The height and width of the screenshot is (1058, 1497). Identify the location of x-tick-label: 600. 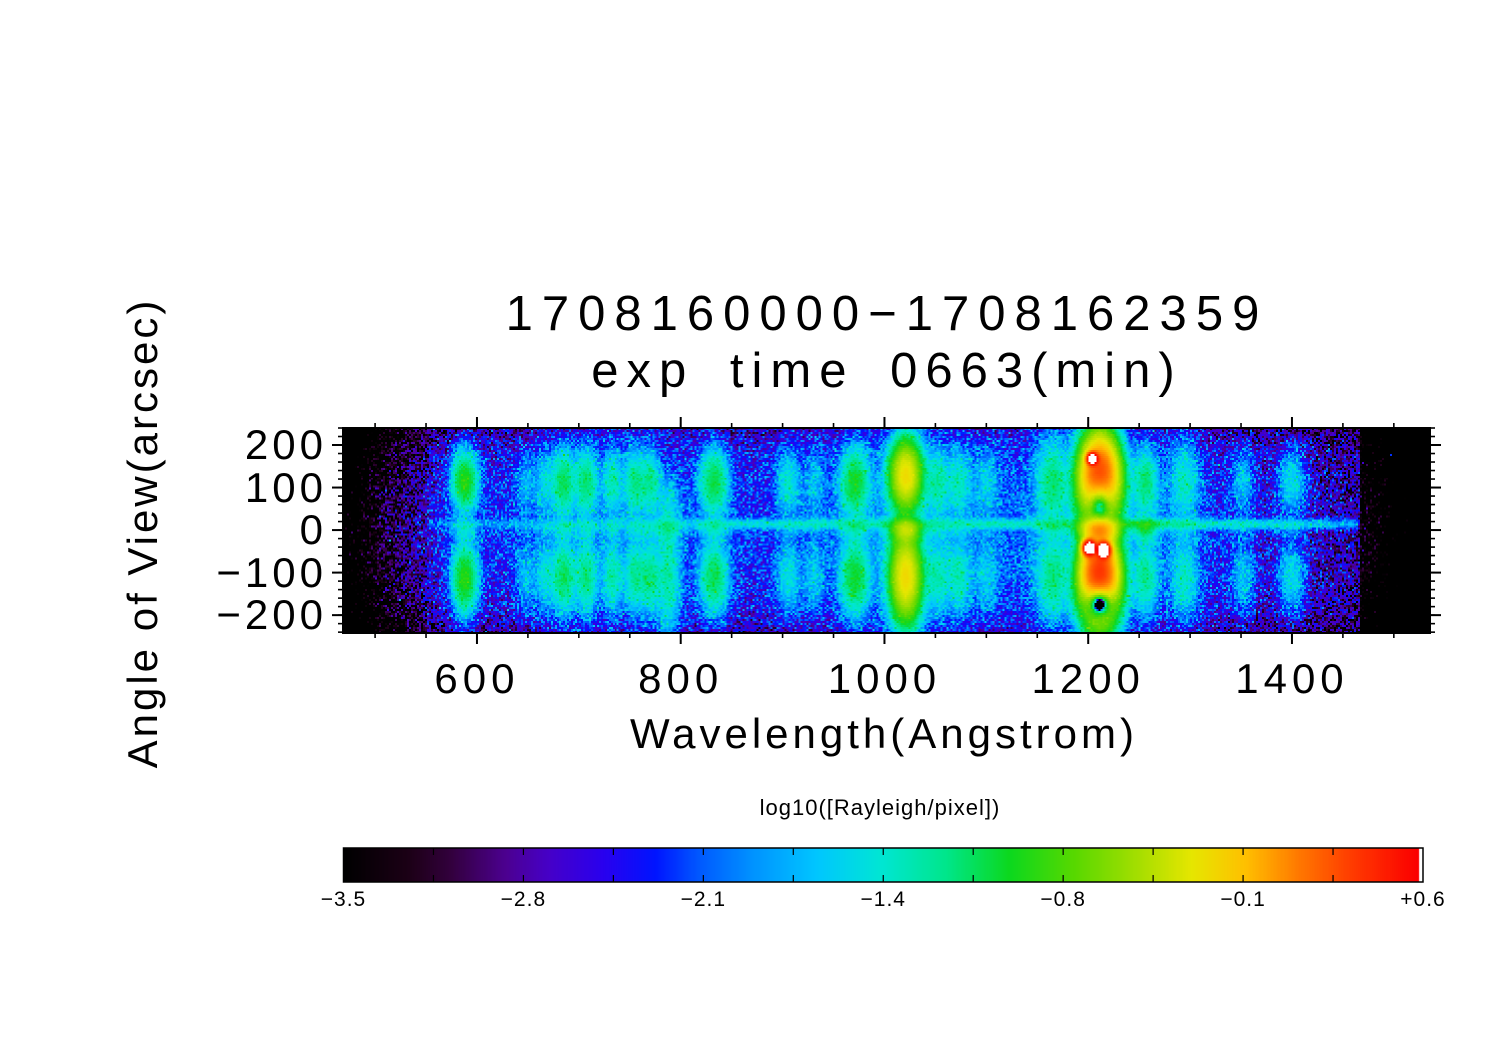
(477, 678).